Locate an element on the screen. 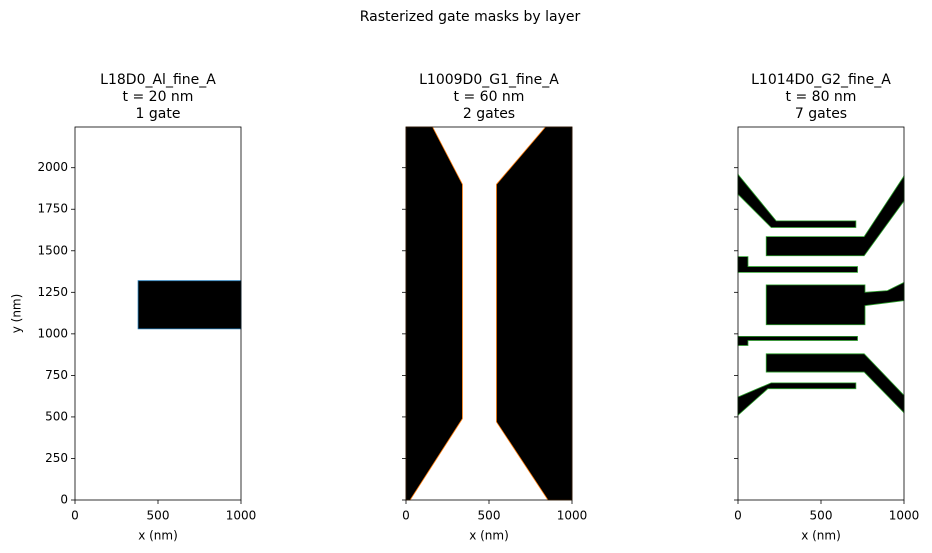 The height and width of the screenshot is (553, 932). y-tick-label: 250 is located at coordinates (56, 458).